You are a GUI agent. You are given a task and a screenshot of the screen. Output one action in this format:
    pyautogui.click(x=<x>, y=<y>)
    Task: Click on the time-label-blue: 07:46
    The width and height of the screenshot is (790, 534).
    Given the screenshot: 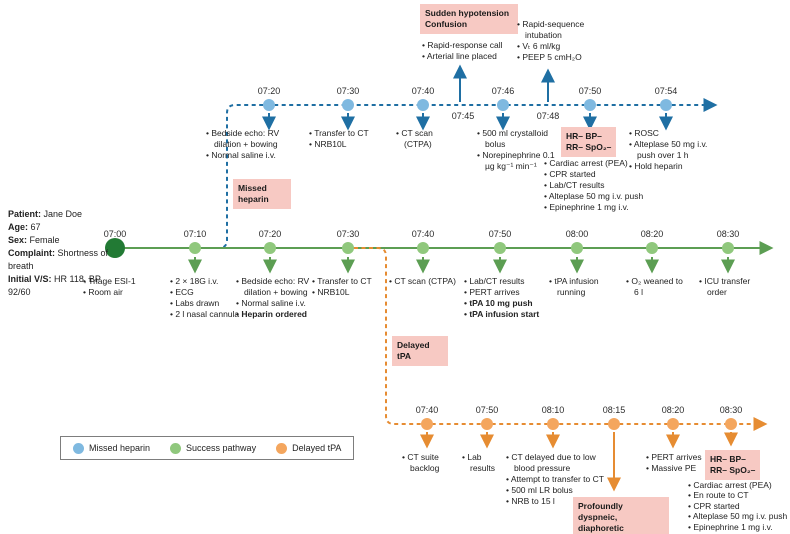 What is the action you would take?
    pyautogui.click(x=503, y=91)
    